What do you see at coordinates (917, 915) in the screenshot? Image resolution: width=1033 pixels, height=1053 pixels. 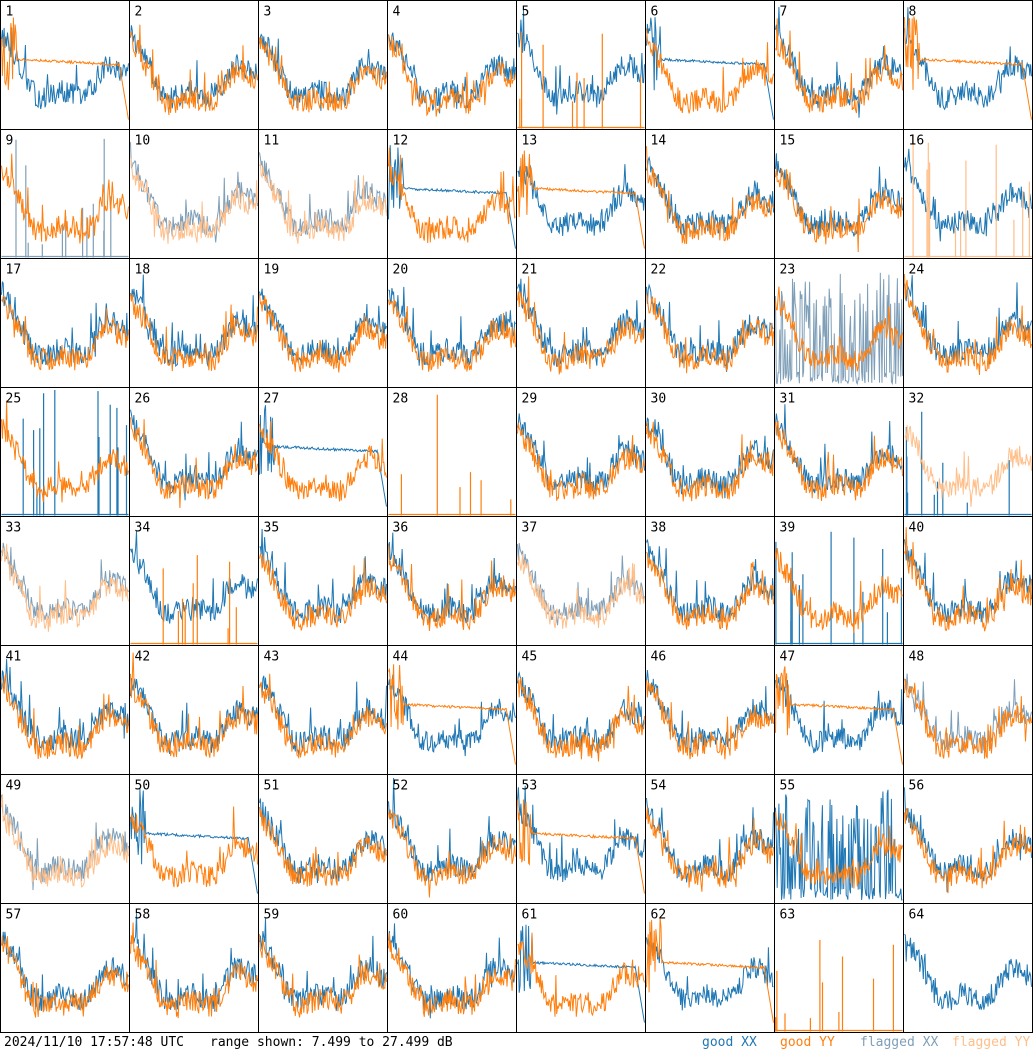 I see `panel-label: 64` at bounding box center [917, 915].